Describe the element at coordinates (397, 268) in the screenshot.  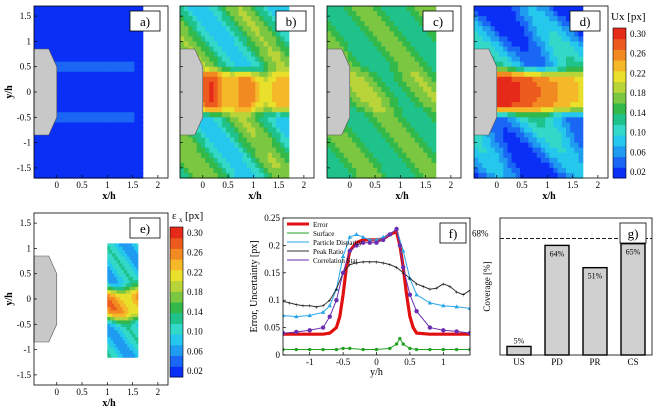
I see `series-point: +` at that location.